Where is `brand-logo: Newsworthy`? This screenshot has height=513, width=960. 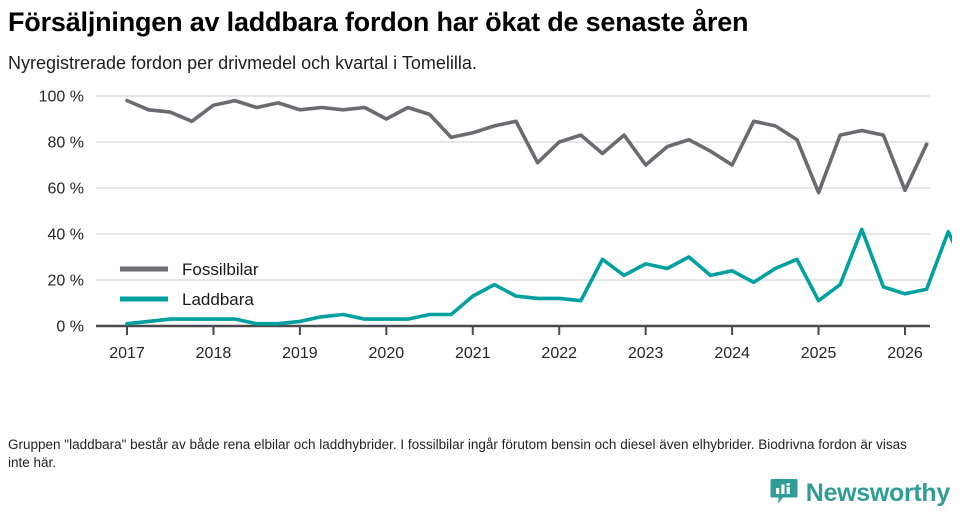
brand-logo: Newsworthy is located at coordinates (859, 493).